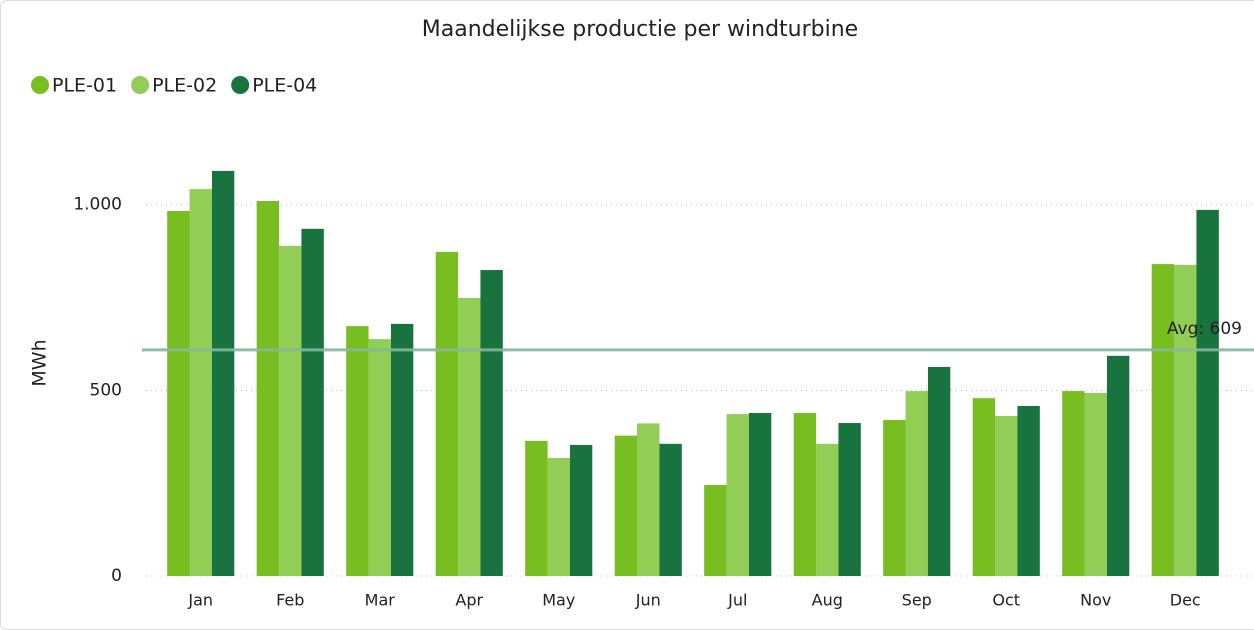  What do you see at coordinates (184, 86) in the screenshot?
I see `legend-label: PLE-02` at bounding box center [184, 86].